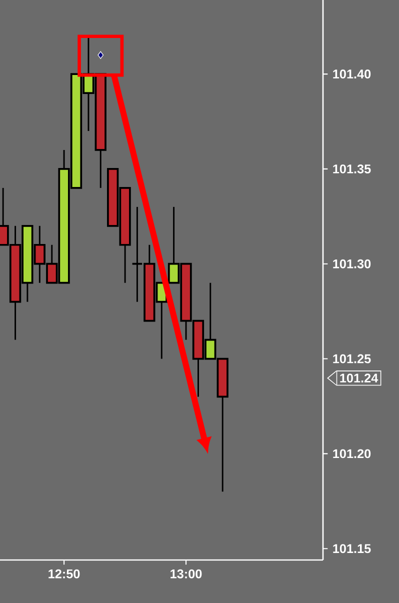 The height and width of the screenshot is (603, 399). I want to click on y-tick-label: 101.15, so click(352, 549).